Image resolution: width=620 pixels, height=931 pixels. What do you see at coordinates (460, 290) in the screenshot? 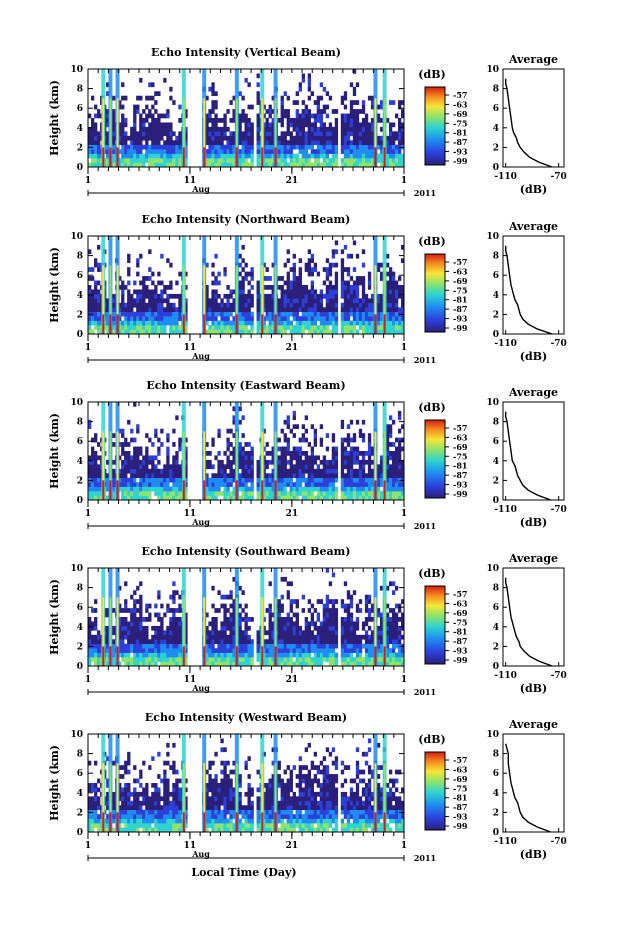
I see `colorbar-tick-label: -75` at bounding box center [460, 290].